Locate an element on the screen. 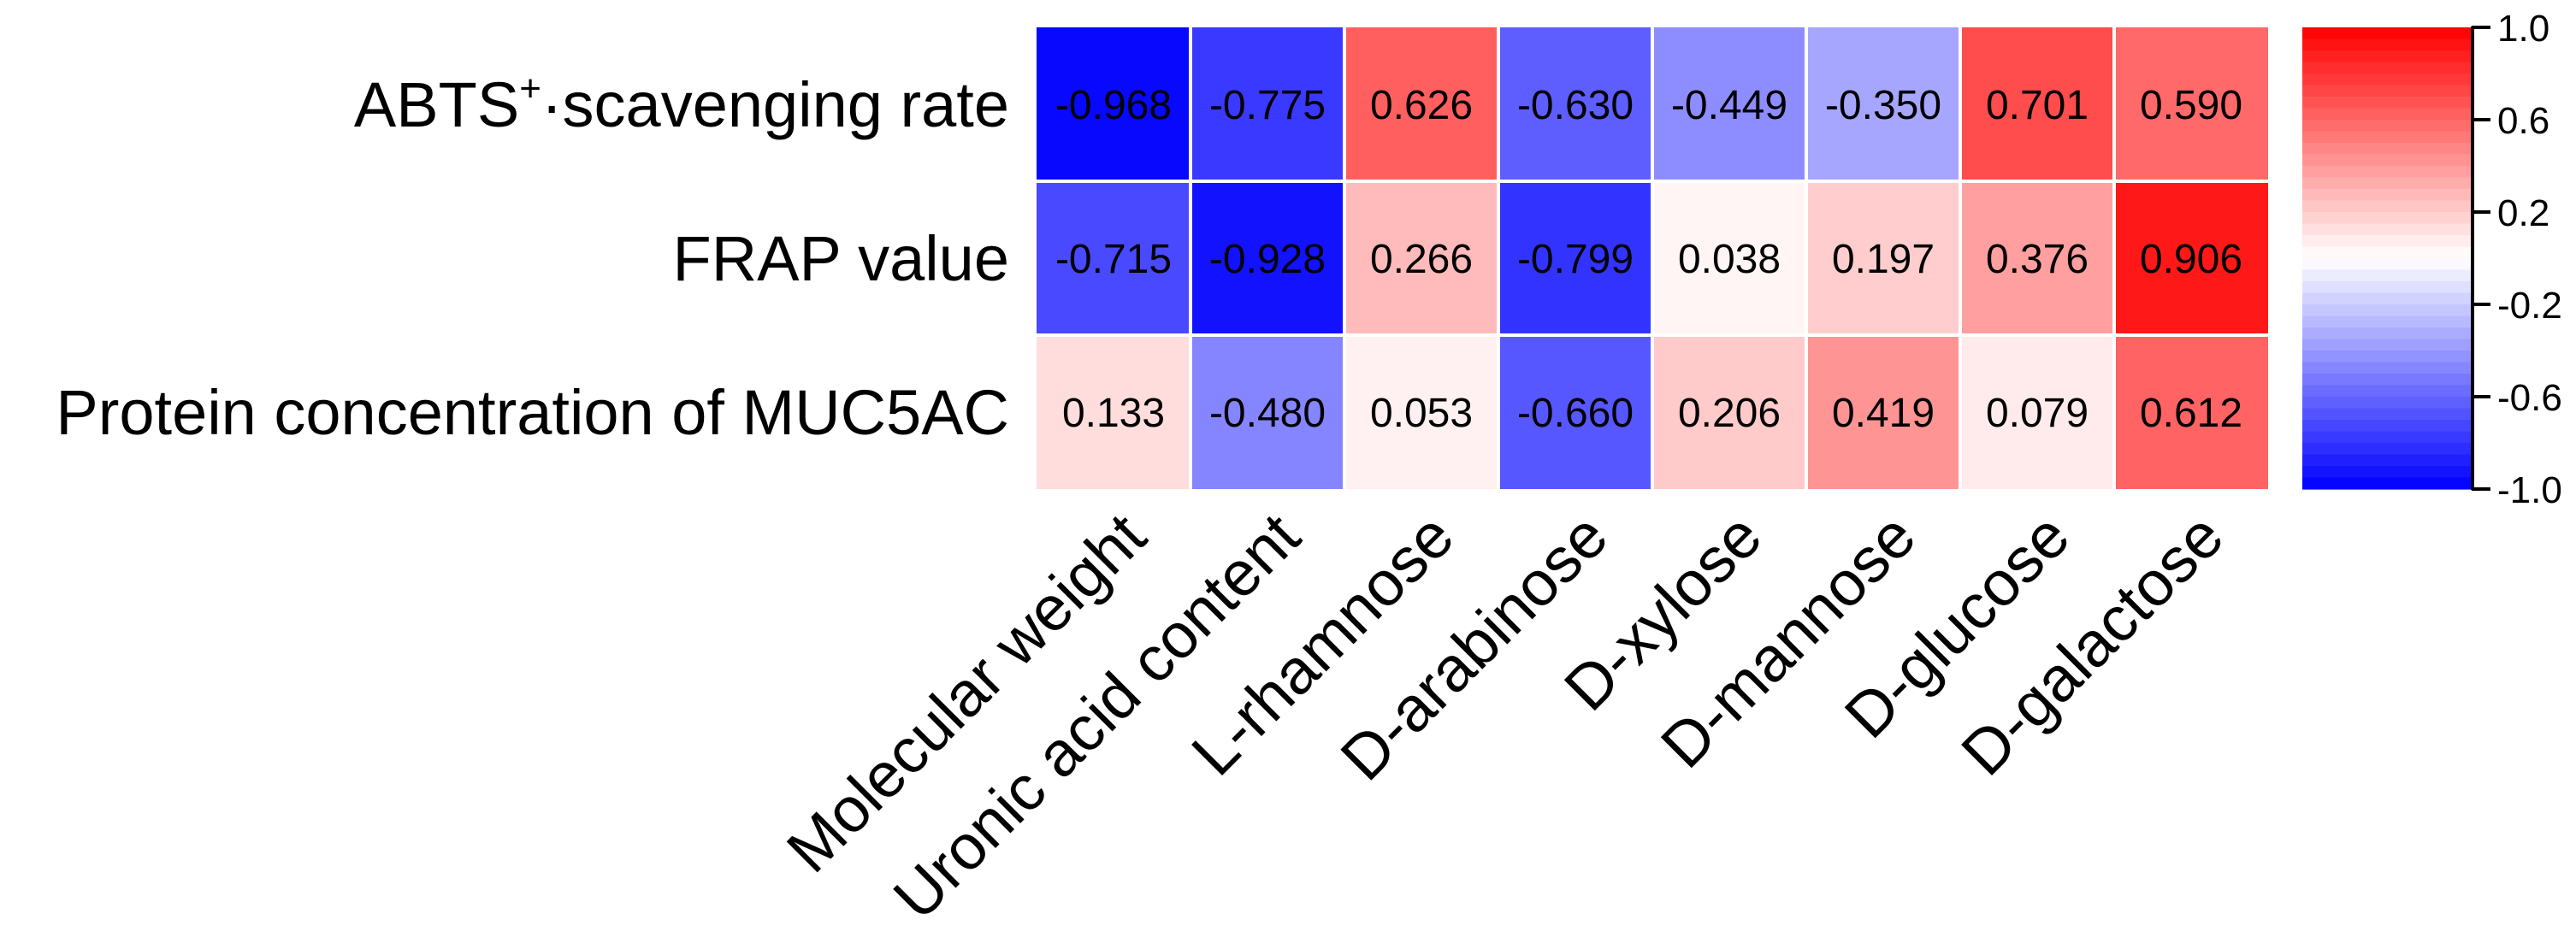 The image size is (2576, 949). cell-value-label: -0.660 is located at coordinates (1575, 413).